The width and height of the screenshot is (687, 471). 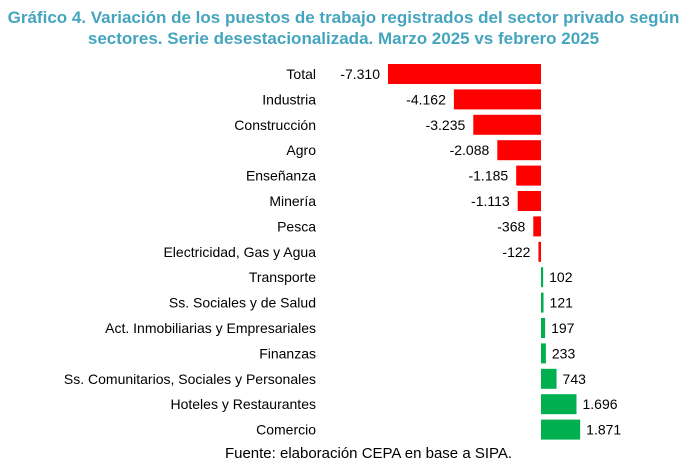 What do you see at coordinates (564, 353) in the screenshot?
I see `data-label: 233` at bounding box center [564, 353].